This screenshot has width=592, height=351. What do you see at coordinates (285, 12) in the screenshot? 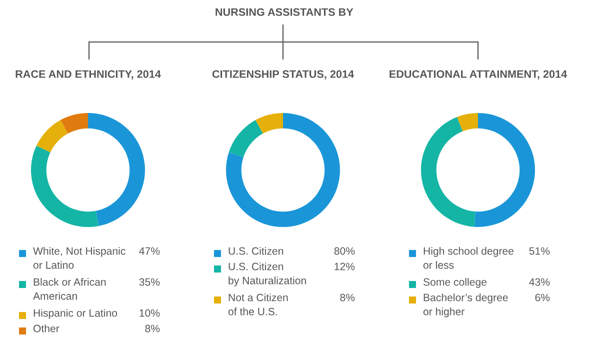
I see `text: NURSING ASSISTANTS BY` at bounding box center [285, 12].